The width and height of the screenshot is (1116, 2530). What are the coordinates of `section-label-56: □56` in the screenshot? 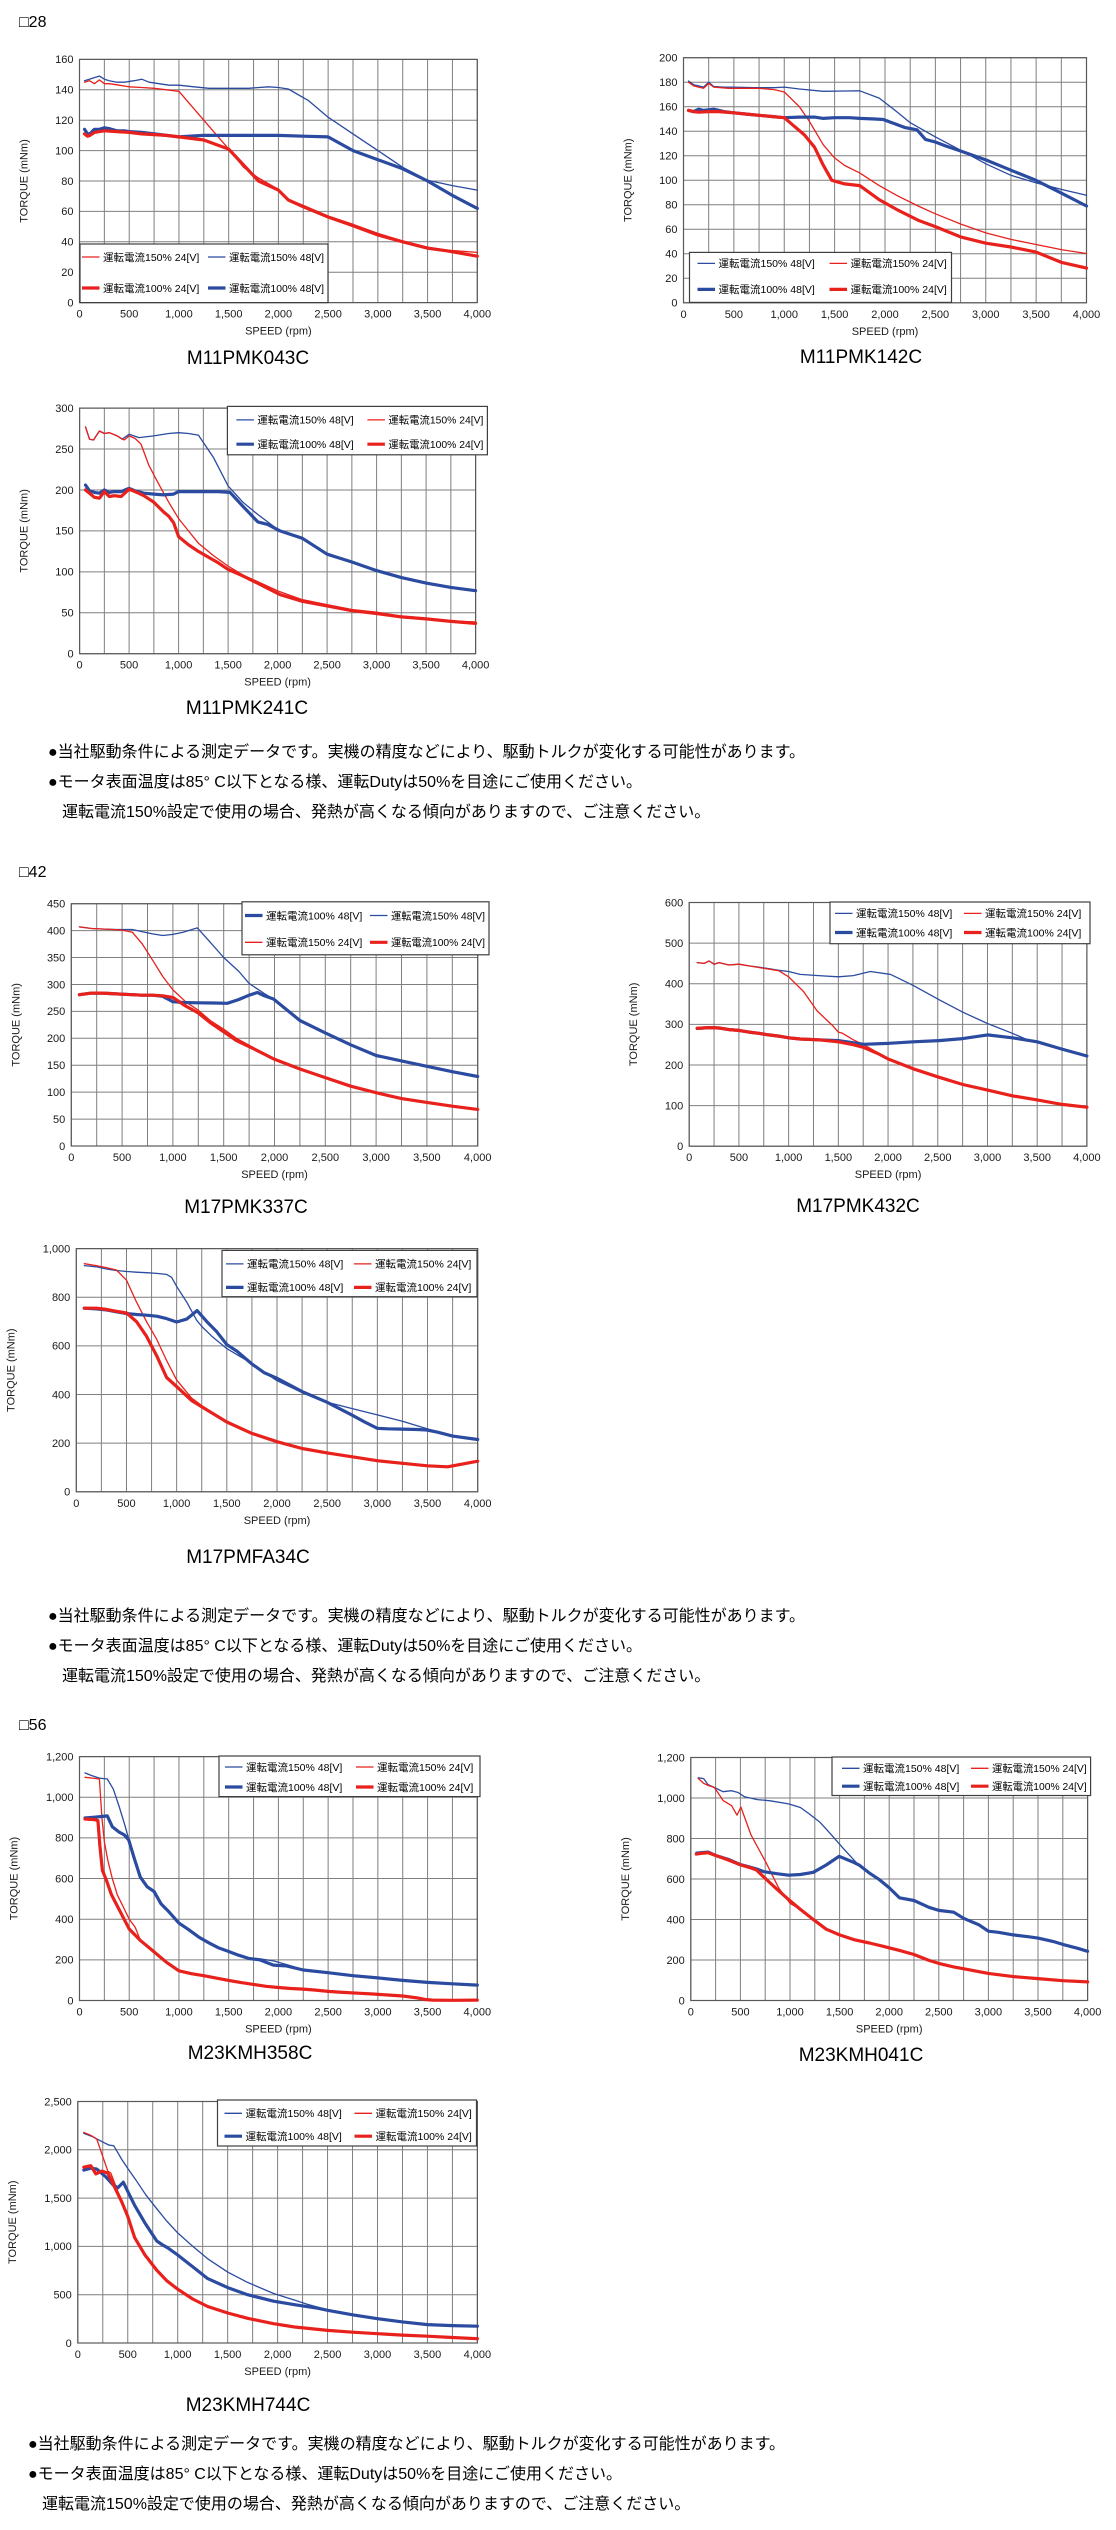 It's located at (33, 1725).